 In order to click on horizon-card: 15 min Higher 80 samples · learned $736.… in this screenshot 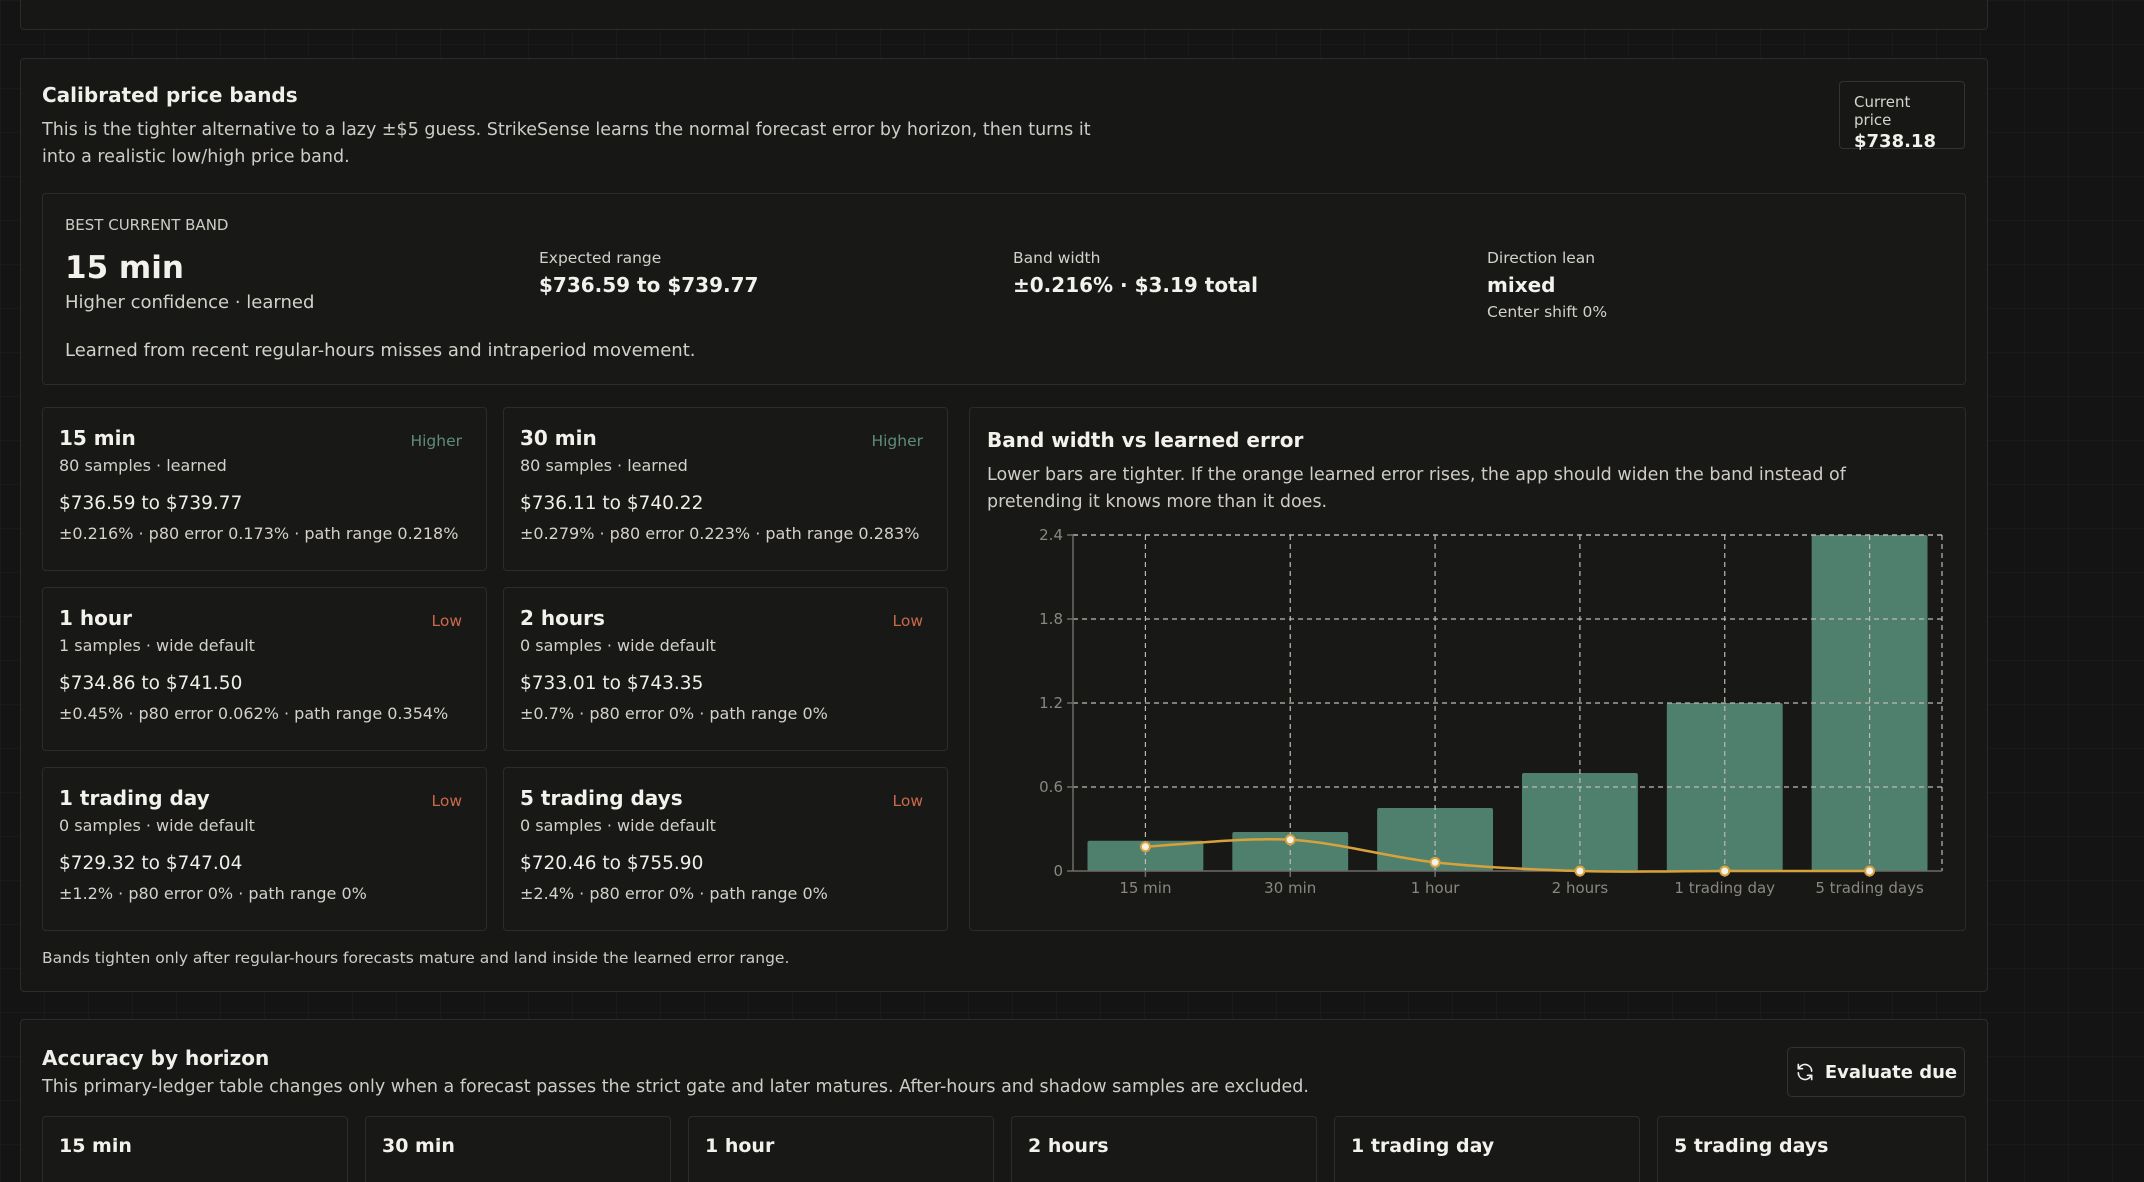, I will do `click(264, 489)`.